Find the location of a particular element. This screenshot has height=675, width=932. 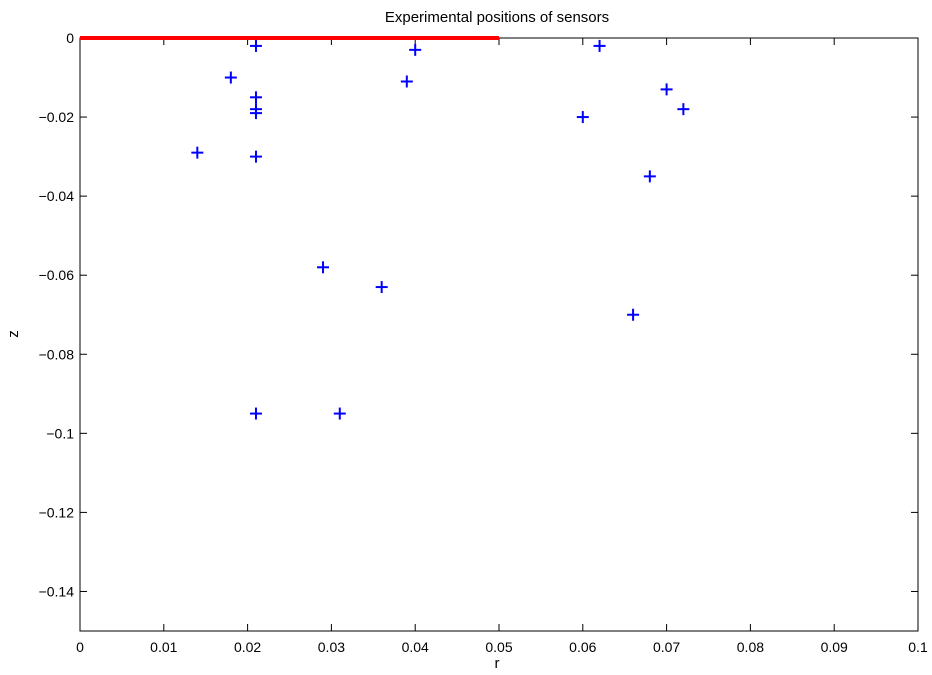

y-axis-label: z is located at coordinates (13, 334).